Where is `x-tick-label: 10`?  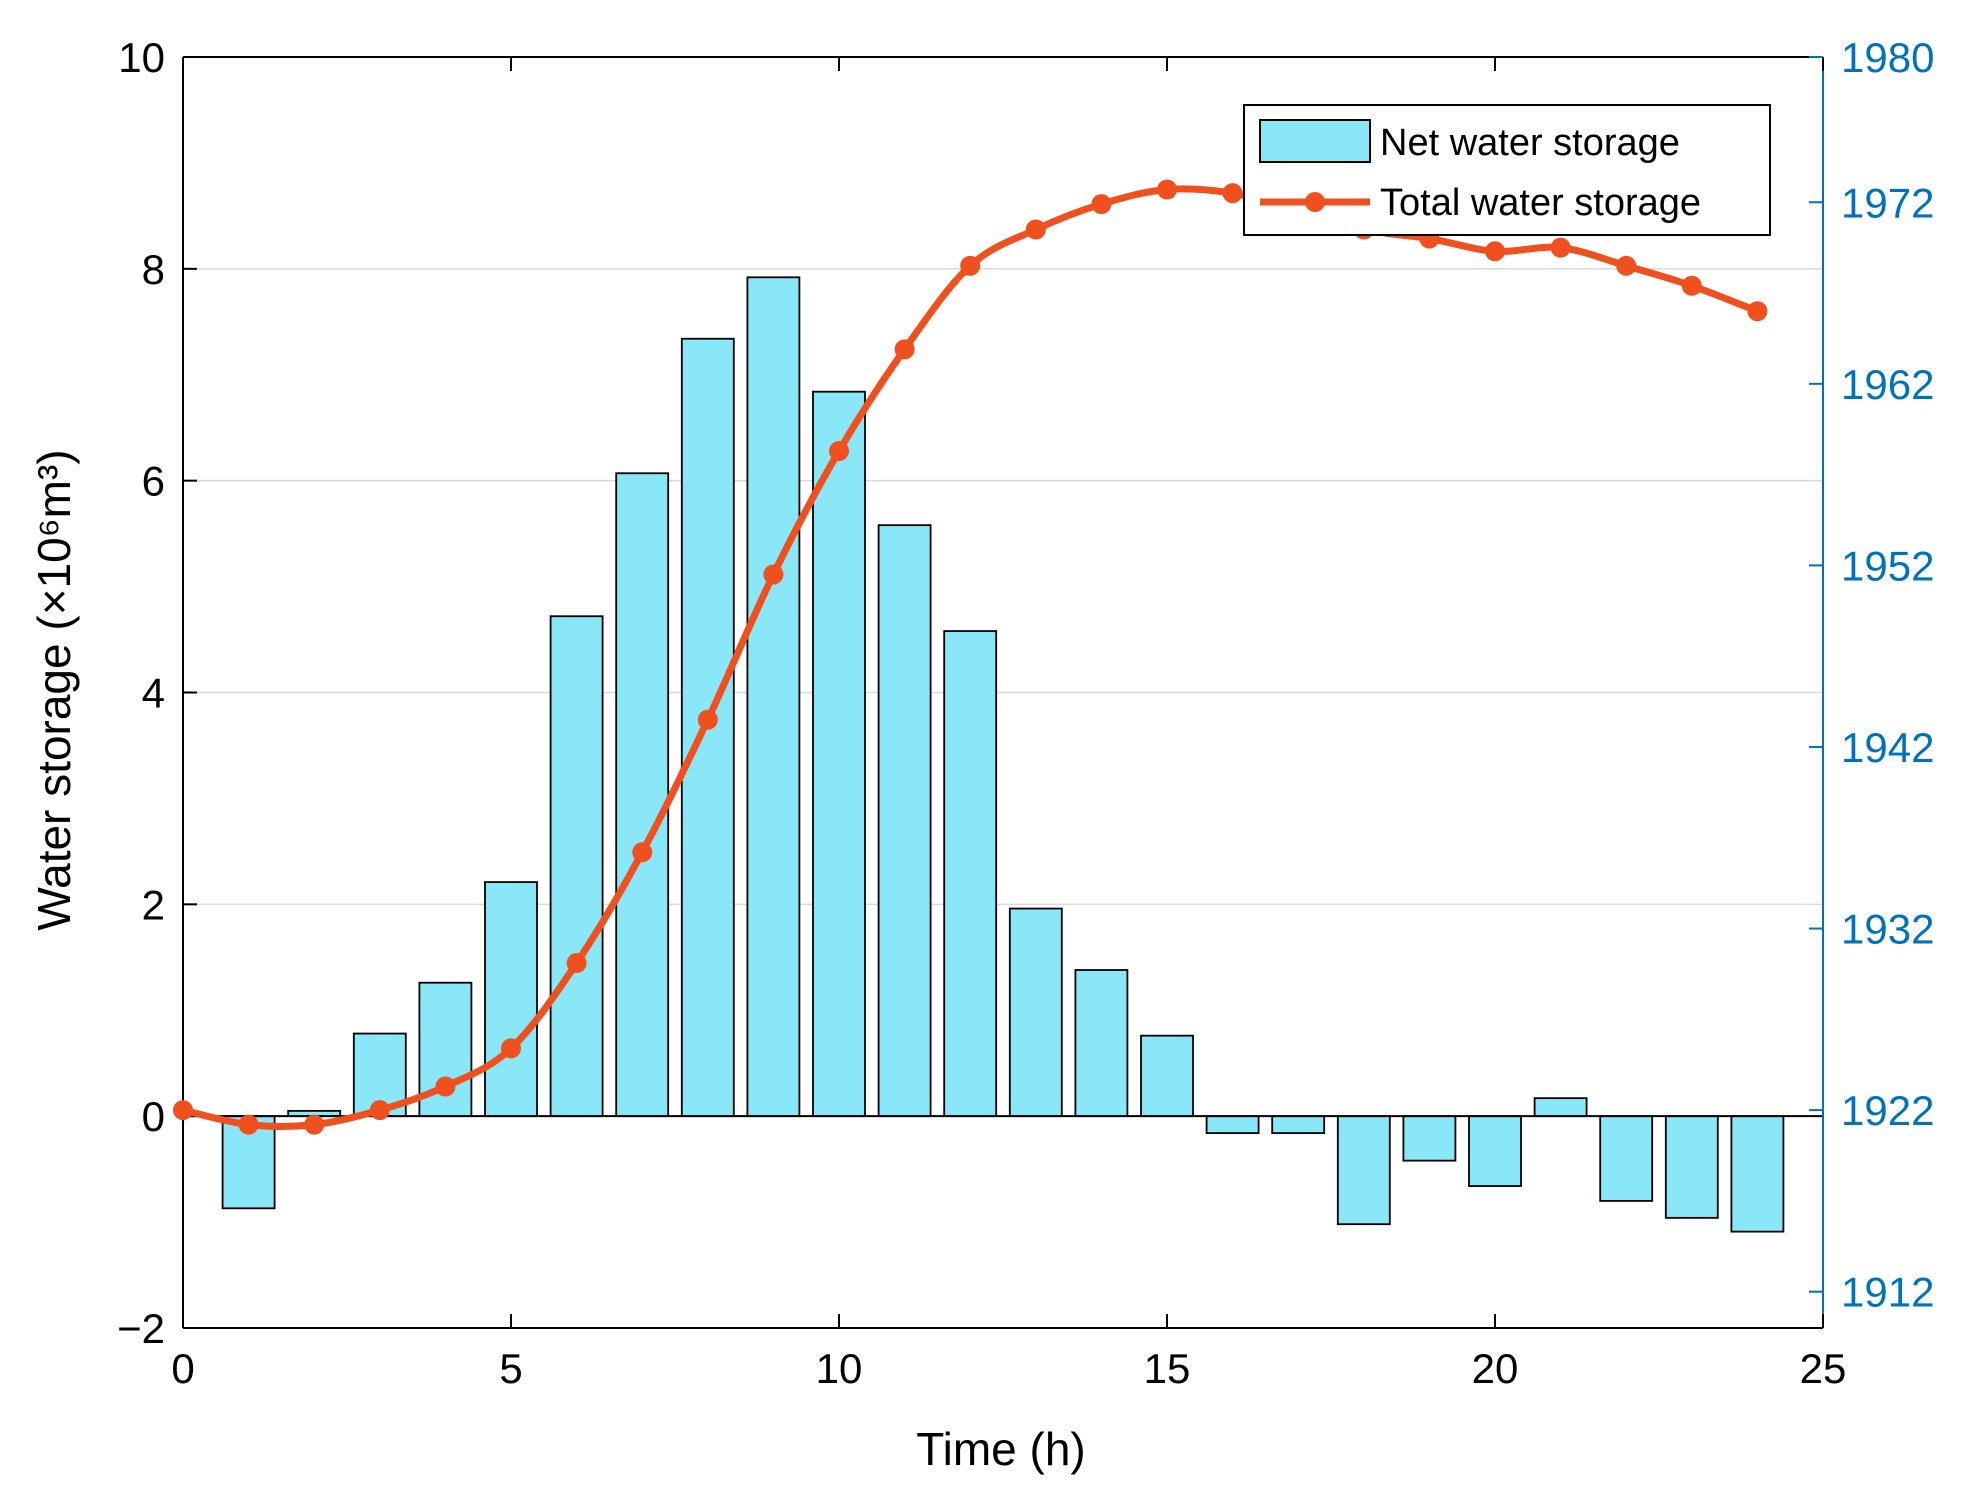 x-tick-label: 10 is located at coordinates (839, 1368).